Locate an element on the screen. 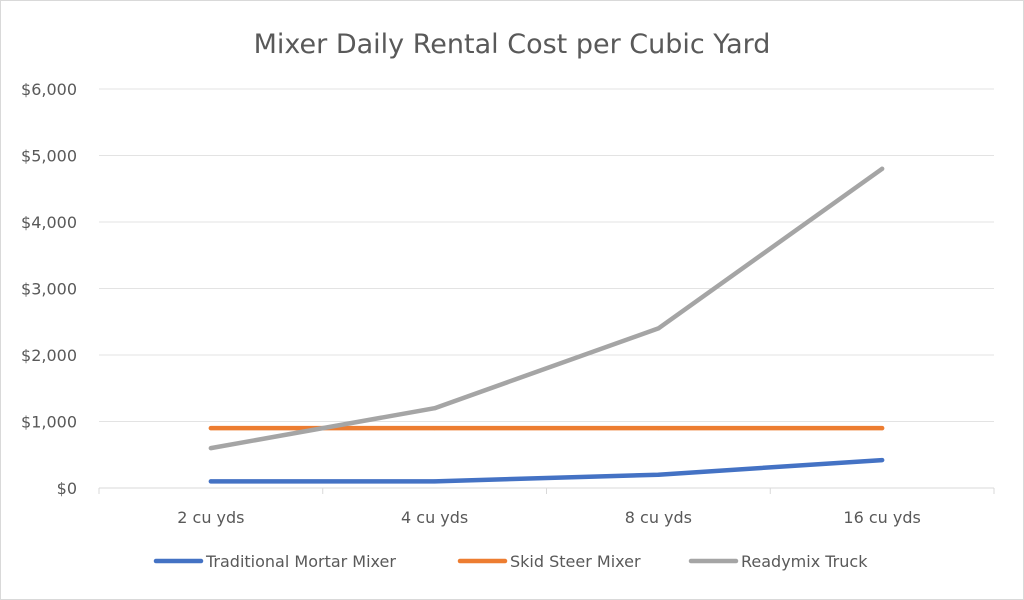 This screenshot has width=1024, height=600. y-axis-ticks: $0 $1,000 $2,000 $3,000 $4,000 $5,000 $6,000 is located at coordinates (49, 289).